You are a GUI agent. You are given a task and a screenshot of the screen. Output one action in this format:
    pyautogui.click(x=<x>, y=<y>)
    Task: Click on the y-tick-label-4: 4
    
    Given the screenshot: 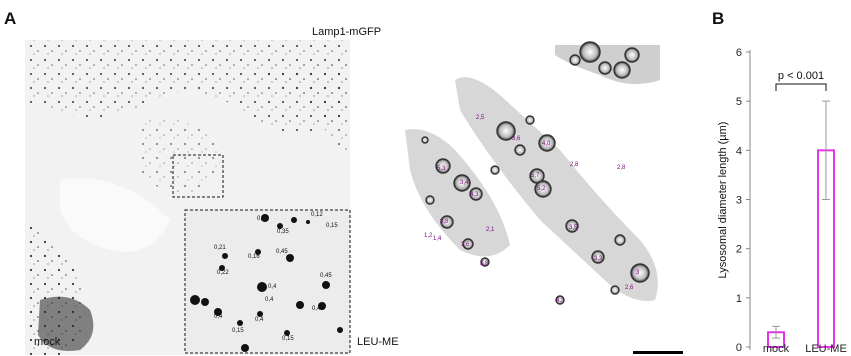 What is the action you would take?
    pyautogui.click(x=739, y=151)
    